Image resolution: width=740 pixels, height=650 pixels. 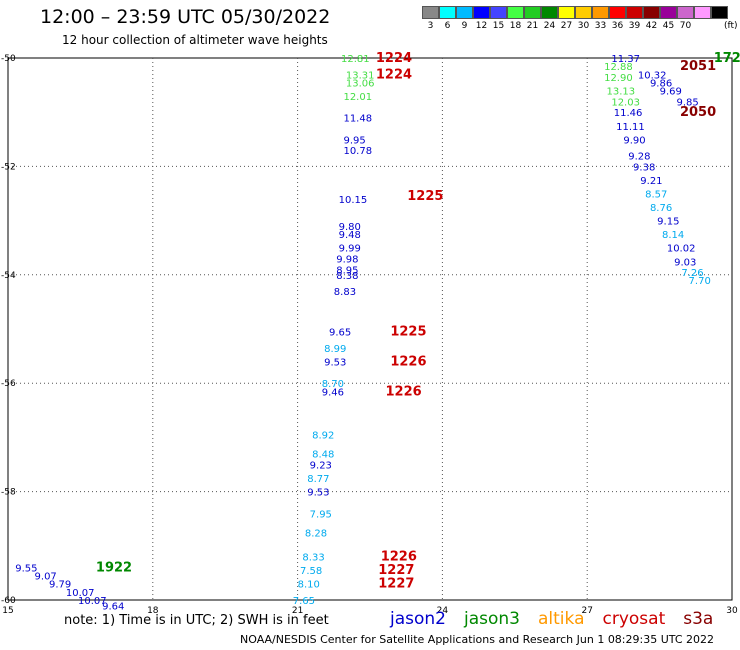 What do you see at coordinates (656, 195) in the screenshot?
I see `data-point: 8.57` at bounding box center [656, 195].